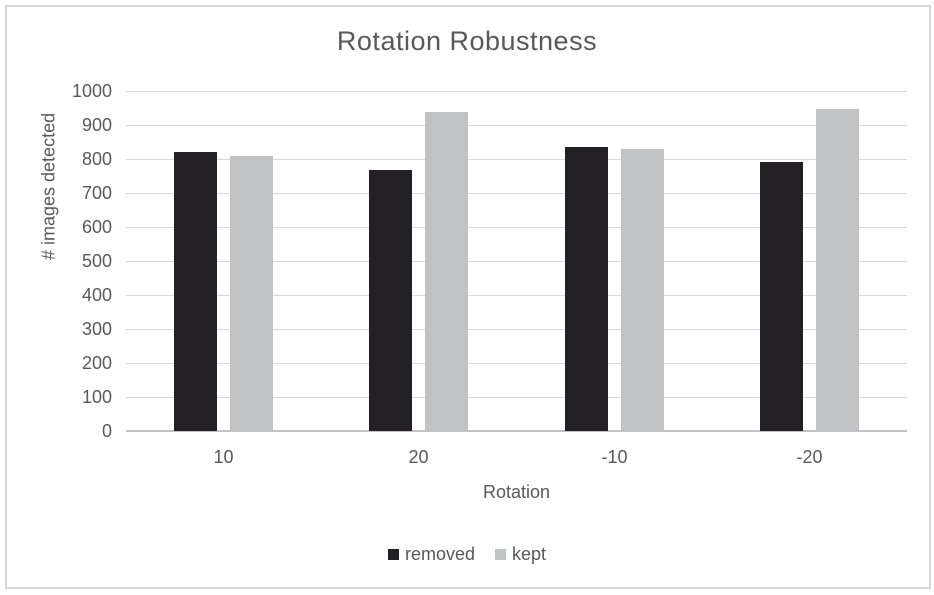 This screenshot has width=934, height=595. Describe the element at coordinates (500, 554) in the screenshot. I see `legend-swatch-kept` at that location.